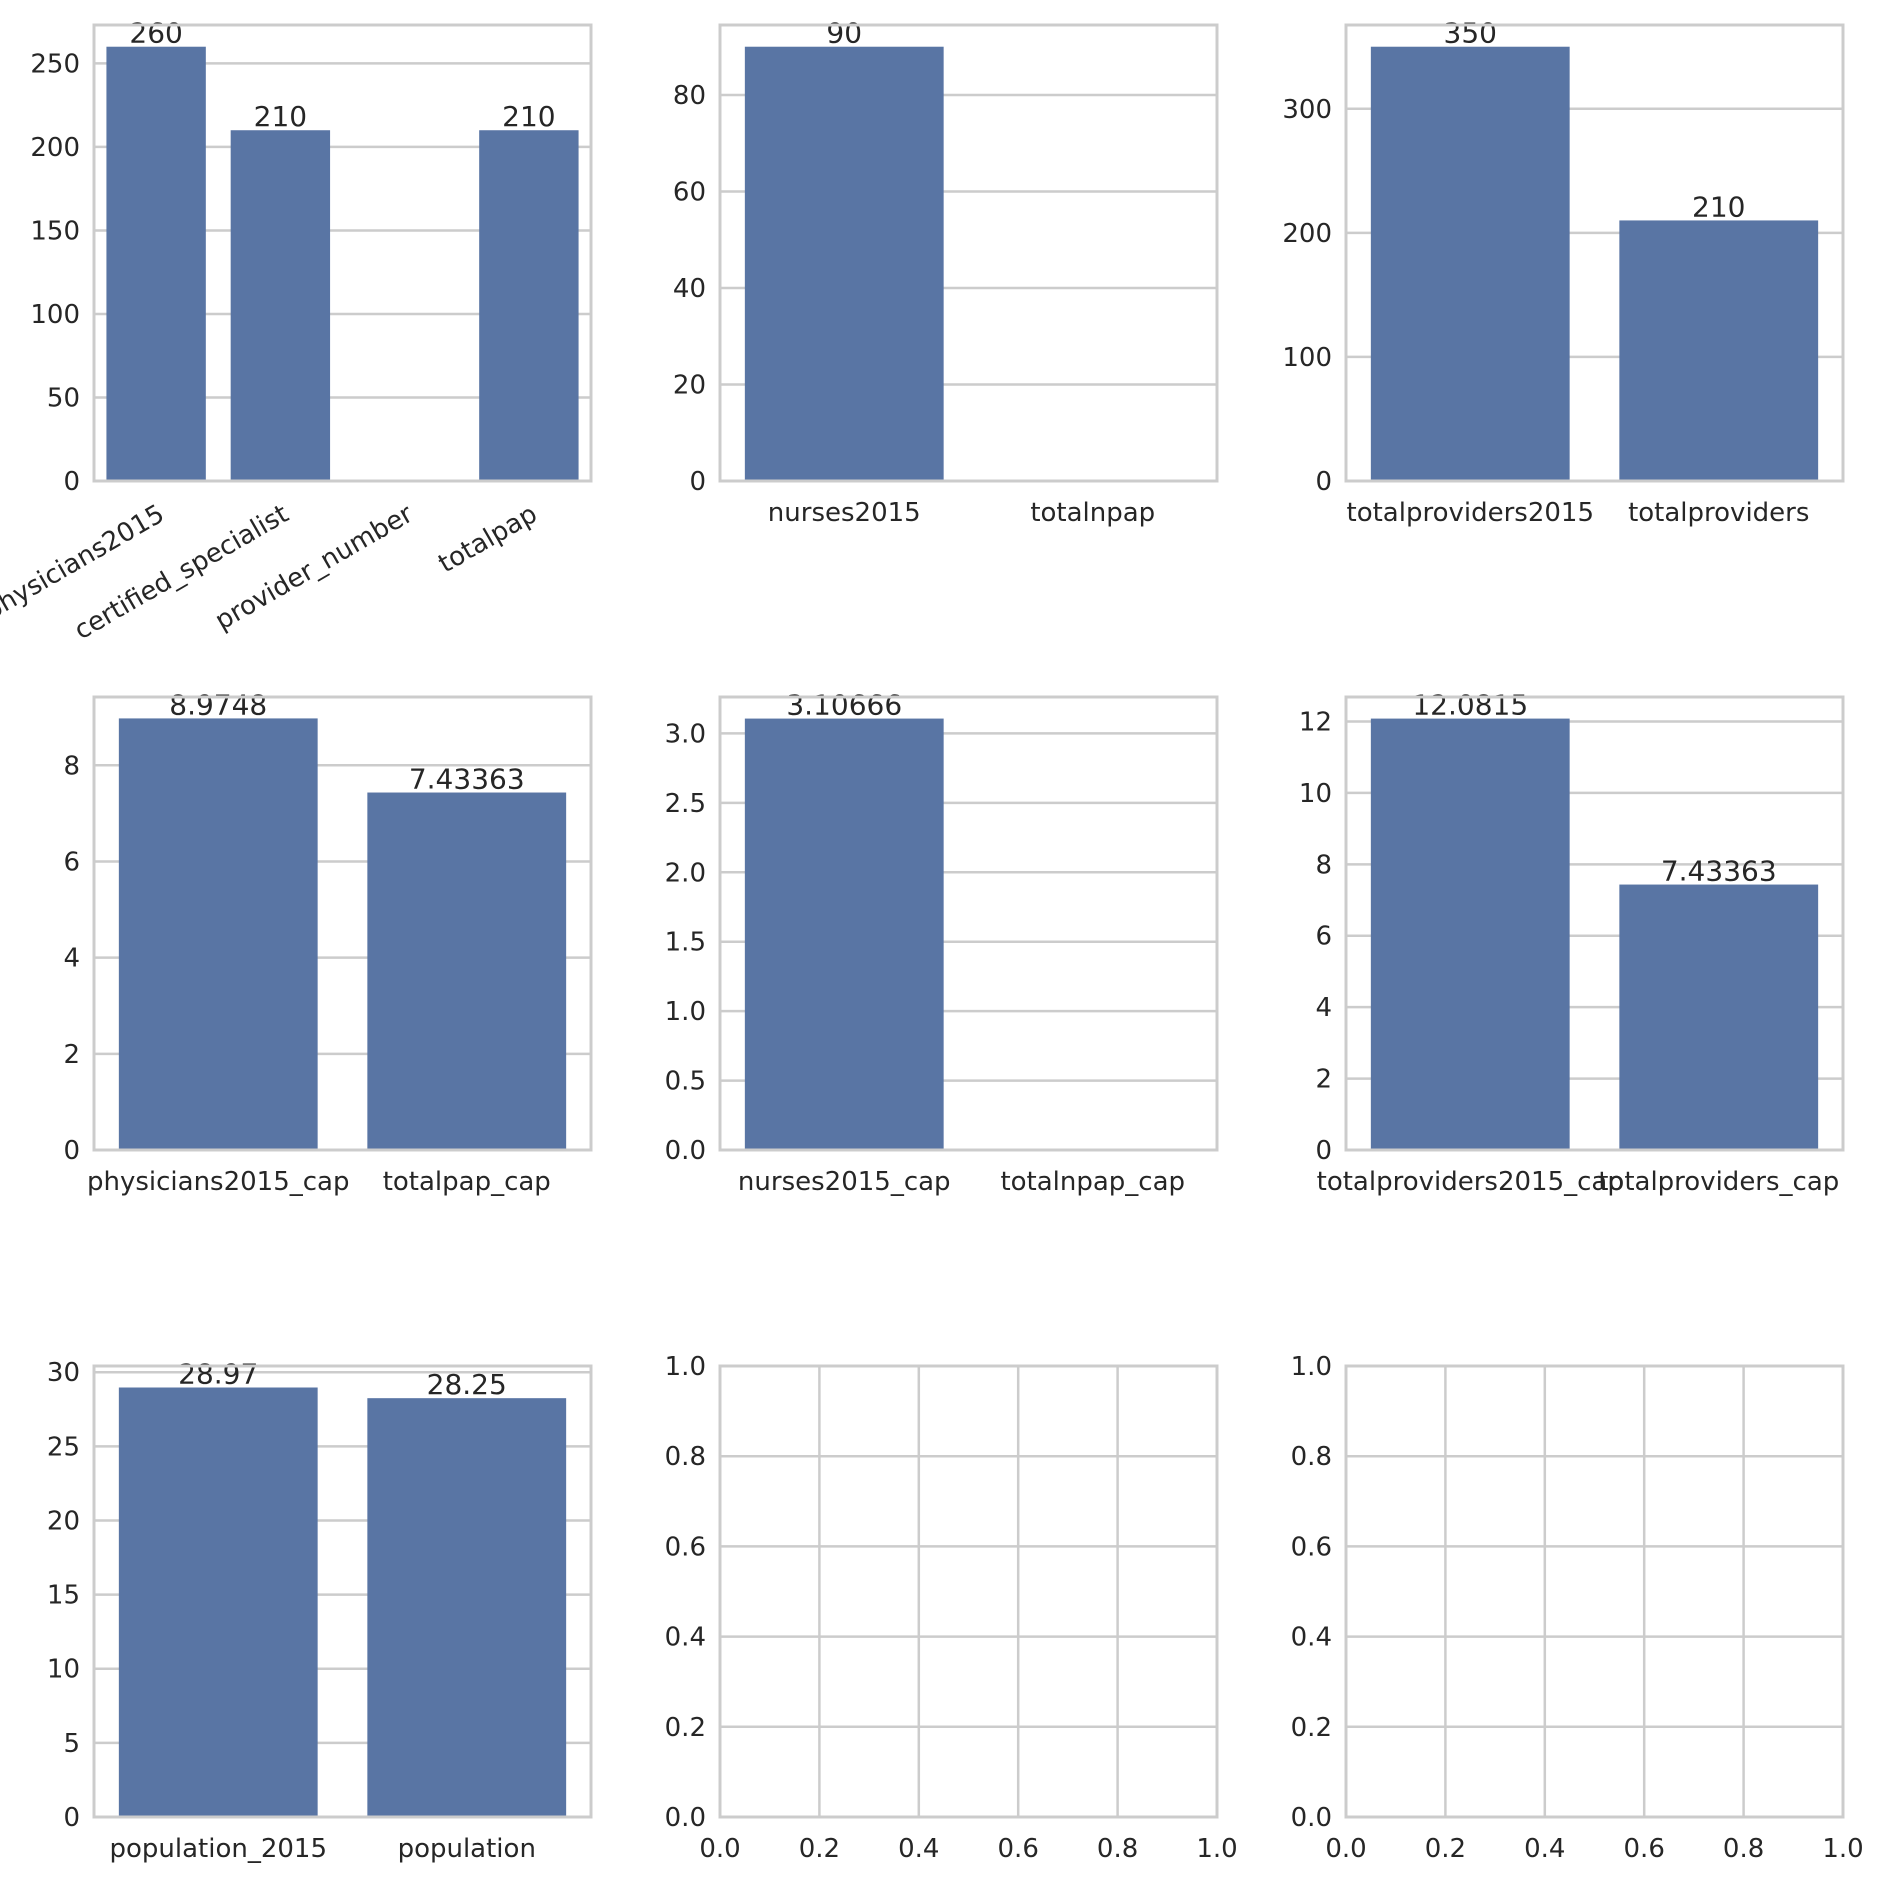  I want to click on y-tick-label: 250, so click(55, 64).